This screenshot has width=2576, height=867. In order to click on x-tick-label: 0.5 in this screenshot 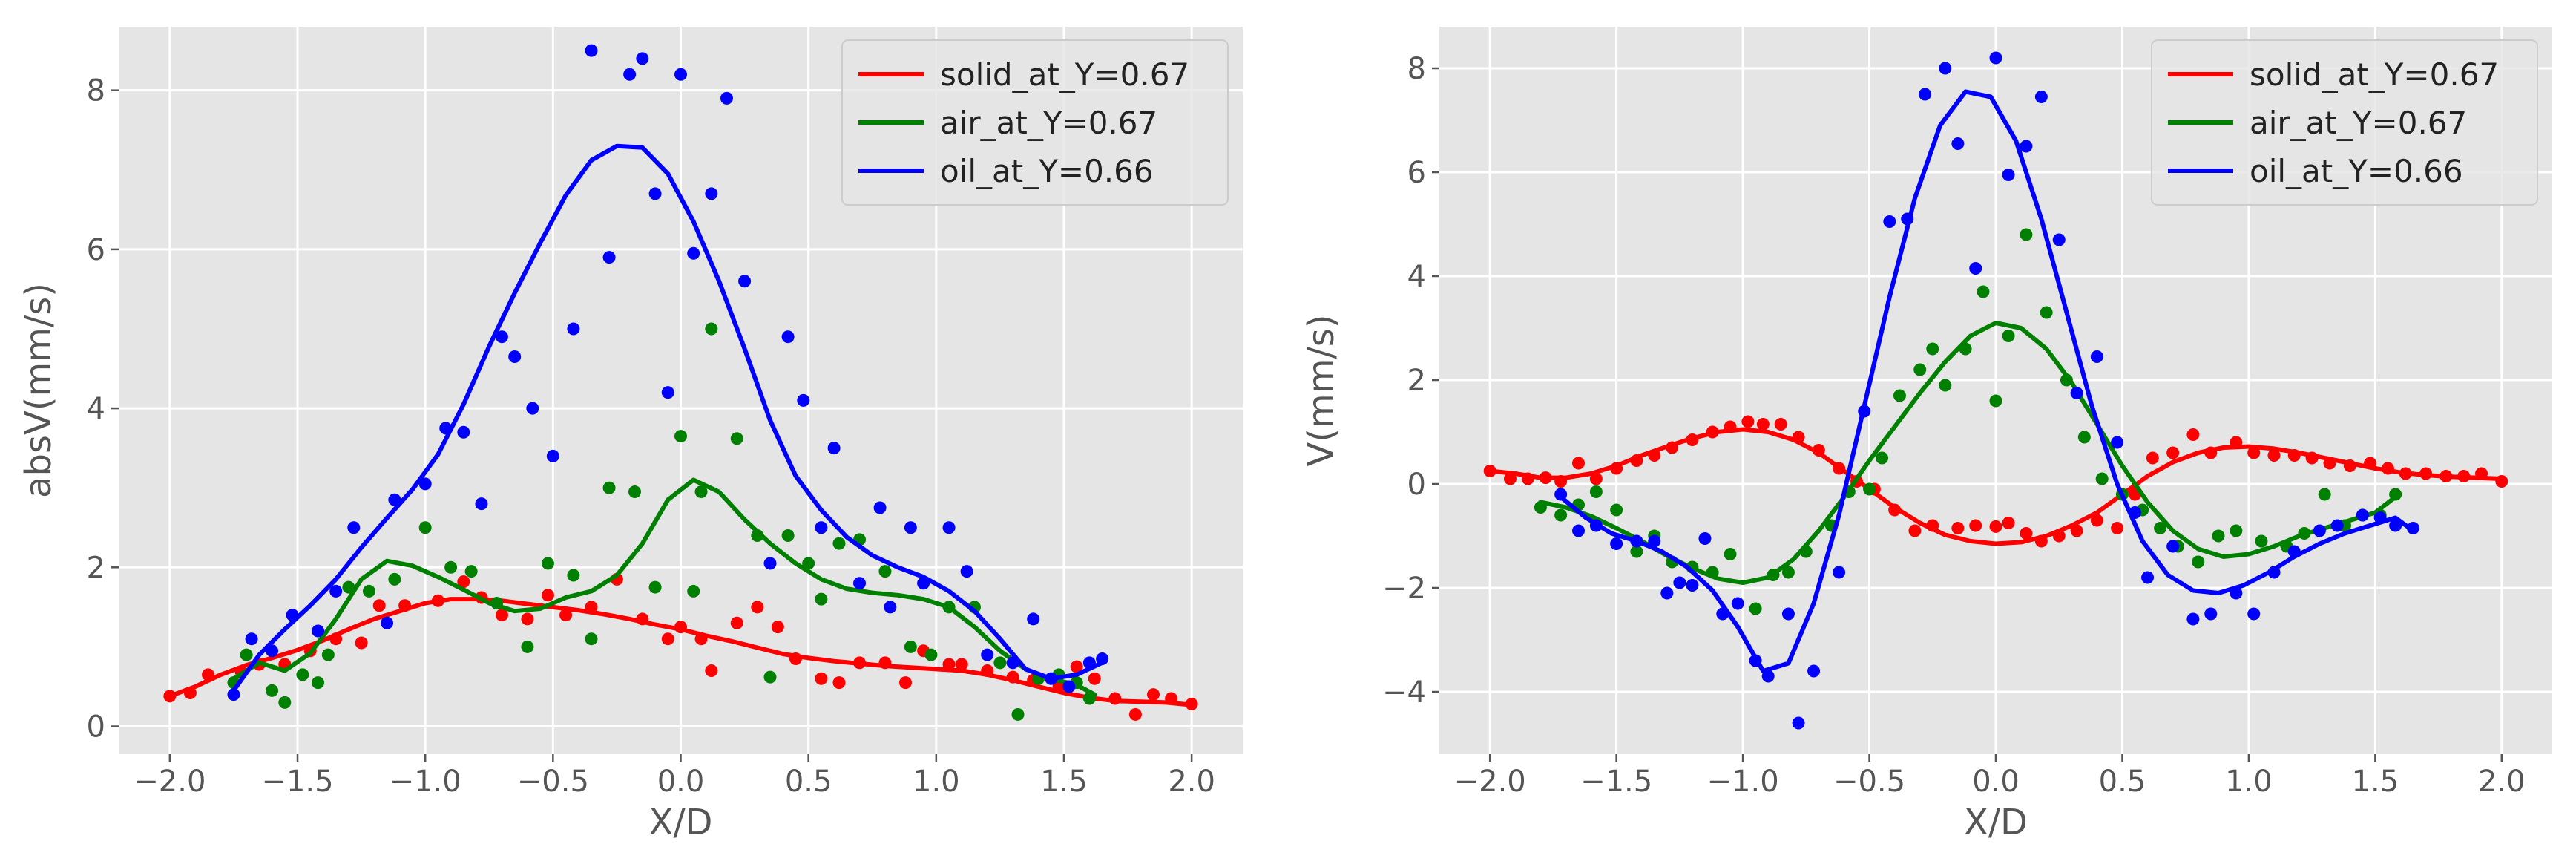, I will do `click(2122, 782)`.